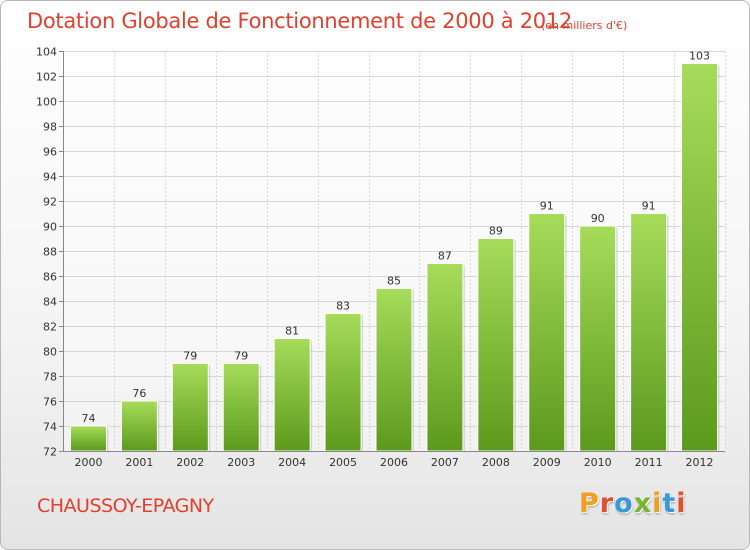 This screenshot has height=550, width=750. What do you see at coordinates (50, 277) in the screenshot?
I see `y-tick-label: 86` at bounding box center [50, 277].